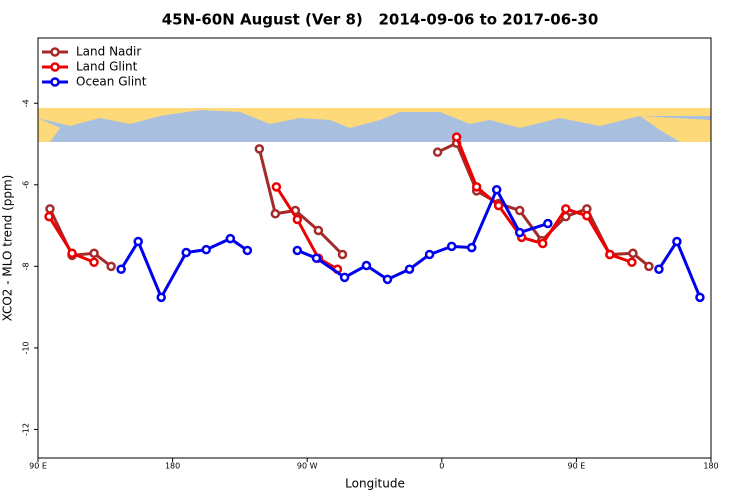 Image resolution: width=750 pixels, height=504 pixels. Describe the element at coordinates (441, 466) in the screenshot. I see `x-tick-label: 0` at that location.